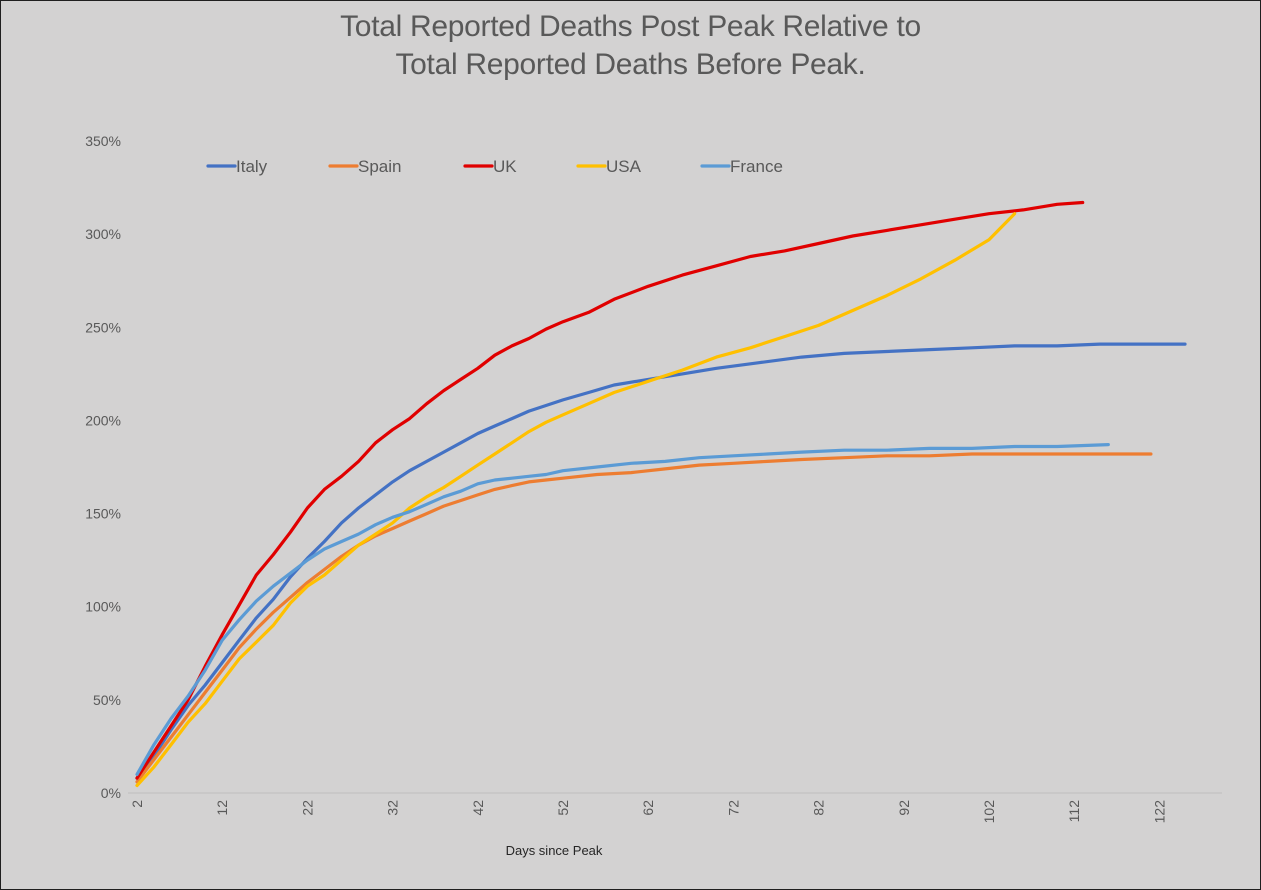  What do you see at coordinates (103, 420) in the screenshot?
I see `y-tick-label: 200%` at bounding box center [103, 420].